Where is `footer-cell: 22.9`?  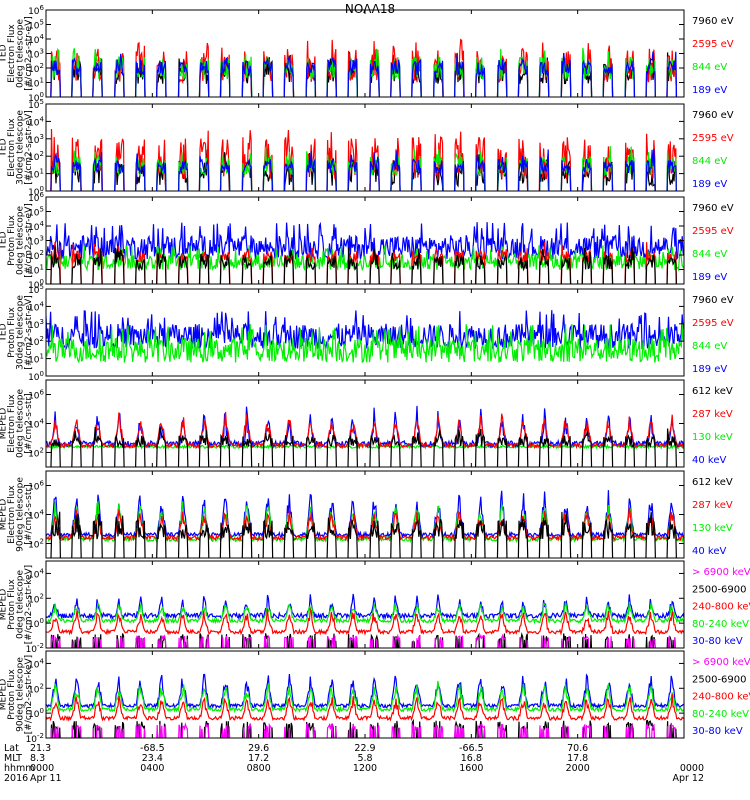 footer-cell: 22.9 is located at coordinates (364, 748).